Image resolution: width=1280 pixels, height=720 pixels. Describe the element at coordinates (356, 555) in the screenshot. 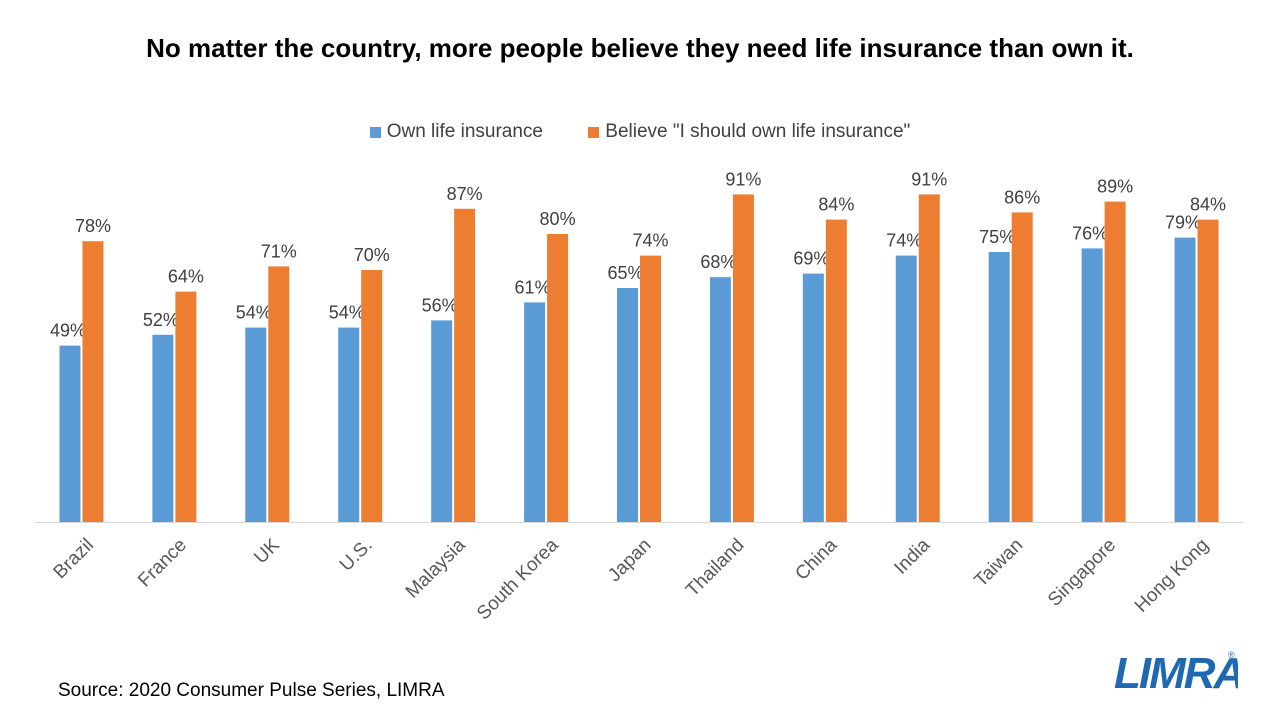

I see `x-tick-label: U.S.` at that location.